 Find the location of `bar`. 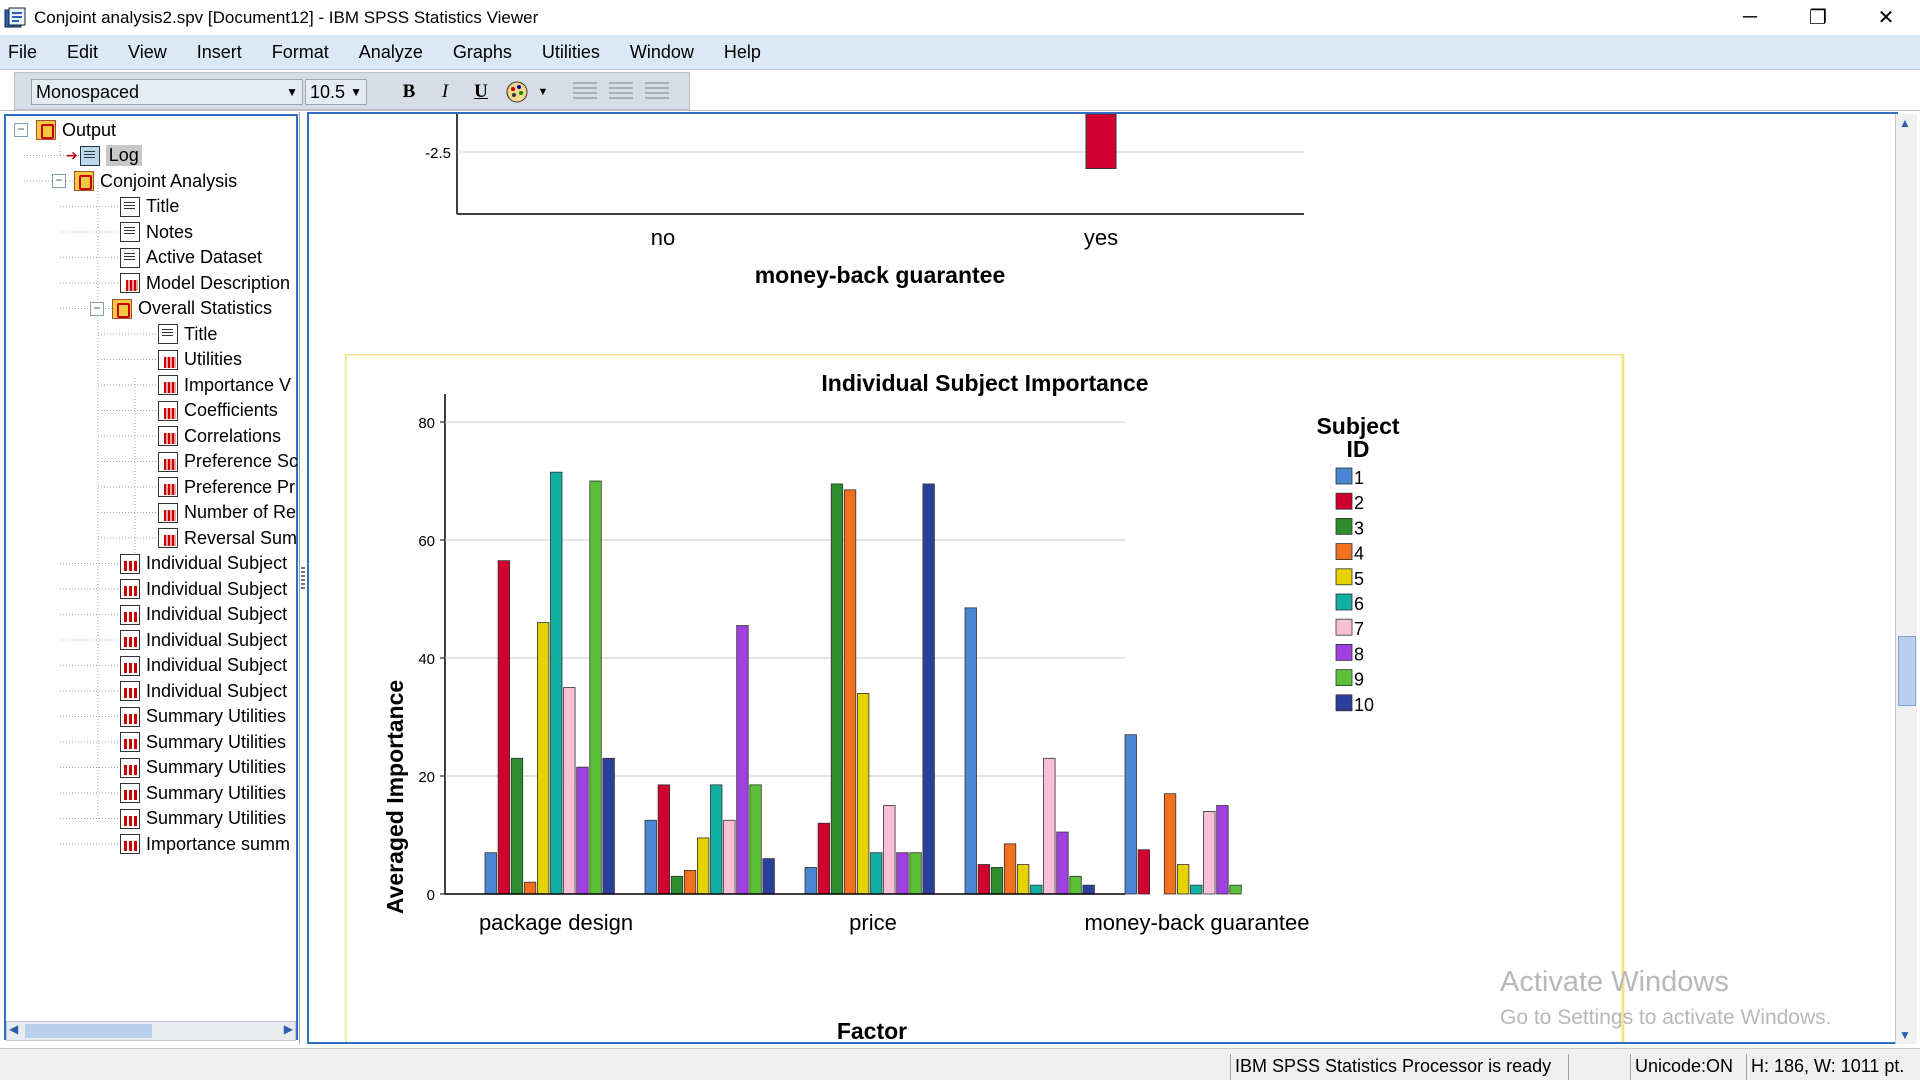

bar is located at coordinates (1101, 141).